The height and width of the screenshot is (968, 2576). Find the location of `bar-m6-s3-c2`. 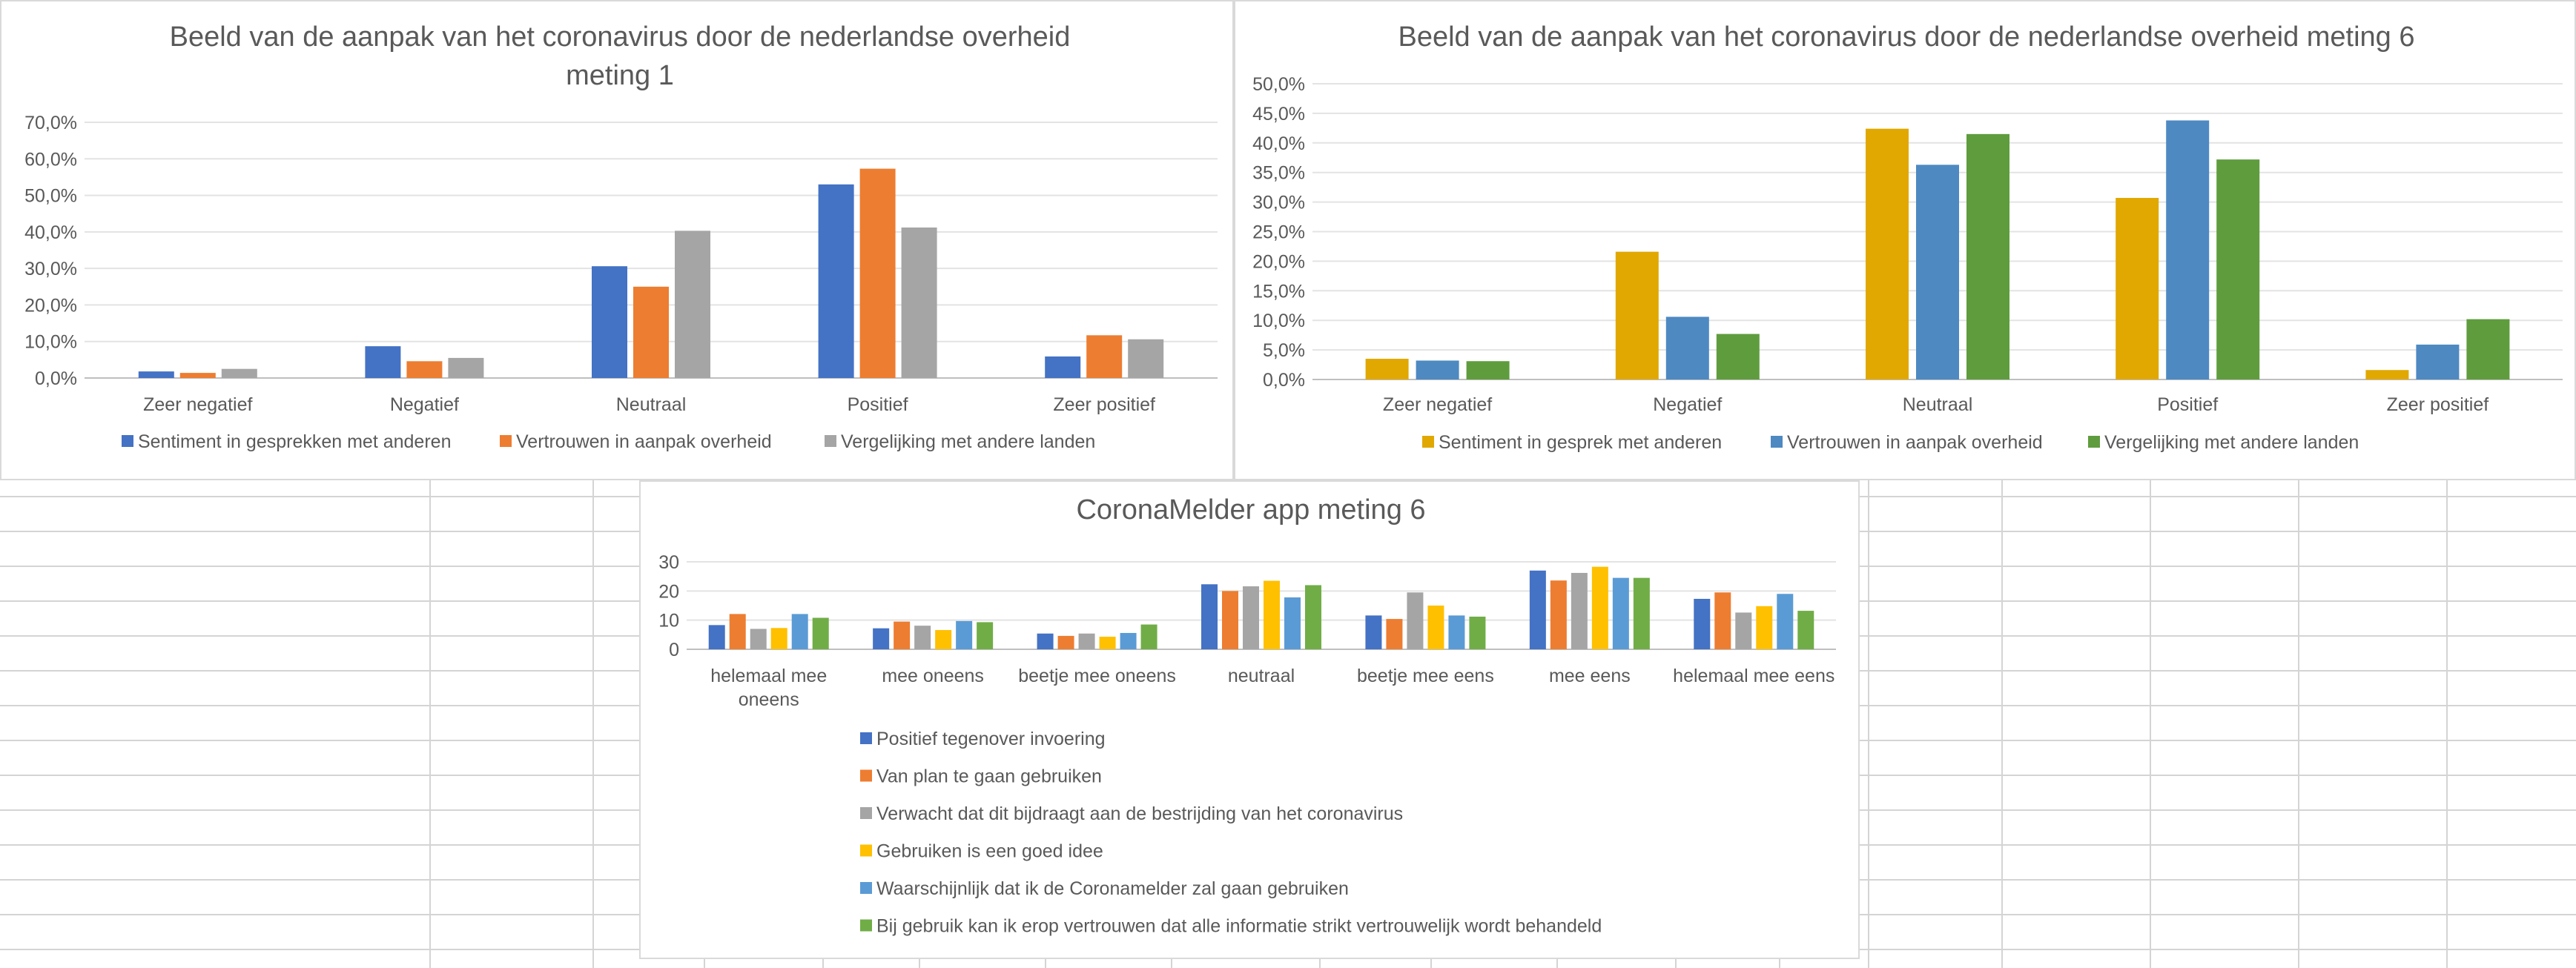

bar-m6-s3-c2 is located at coordinates (1738, 356).